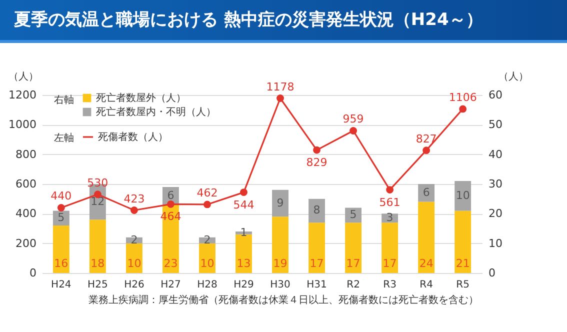 The image size is (567, 332). Describe the element at coordinates (207, 285) in the screenshot. I see `x-tick-label: H28` at that location.